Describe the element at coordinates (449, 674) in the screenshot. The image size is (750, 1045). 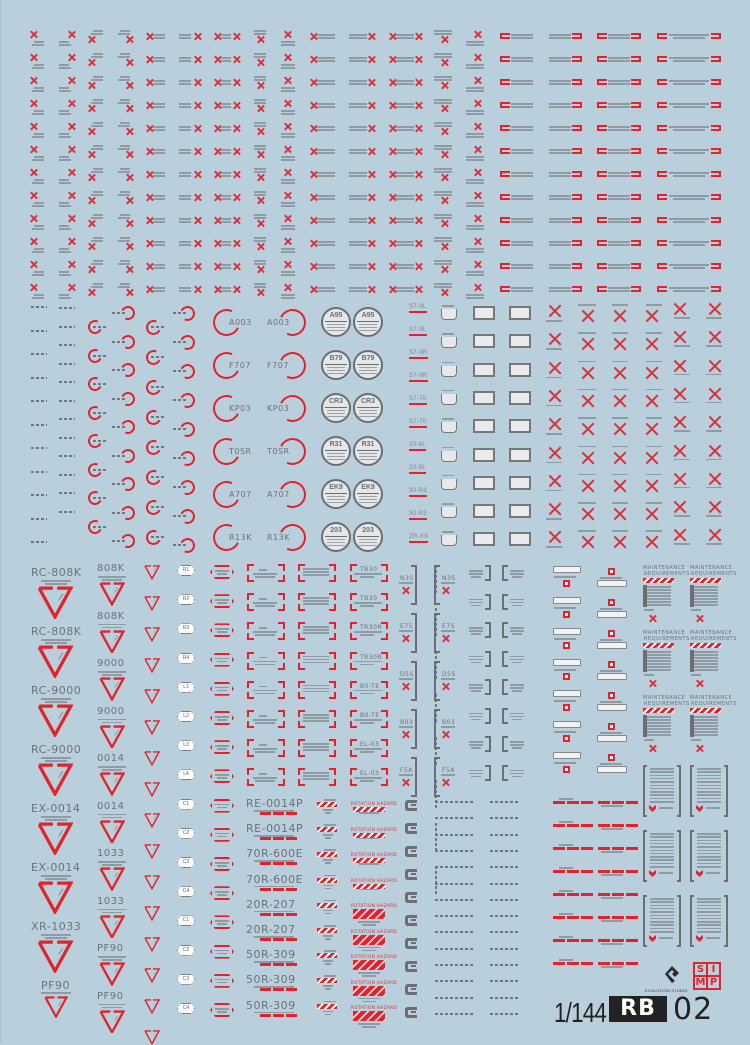
I see `bracket-code: D5S` at that location.